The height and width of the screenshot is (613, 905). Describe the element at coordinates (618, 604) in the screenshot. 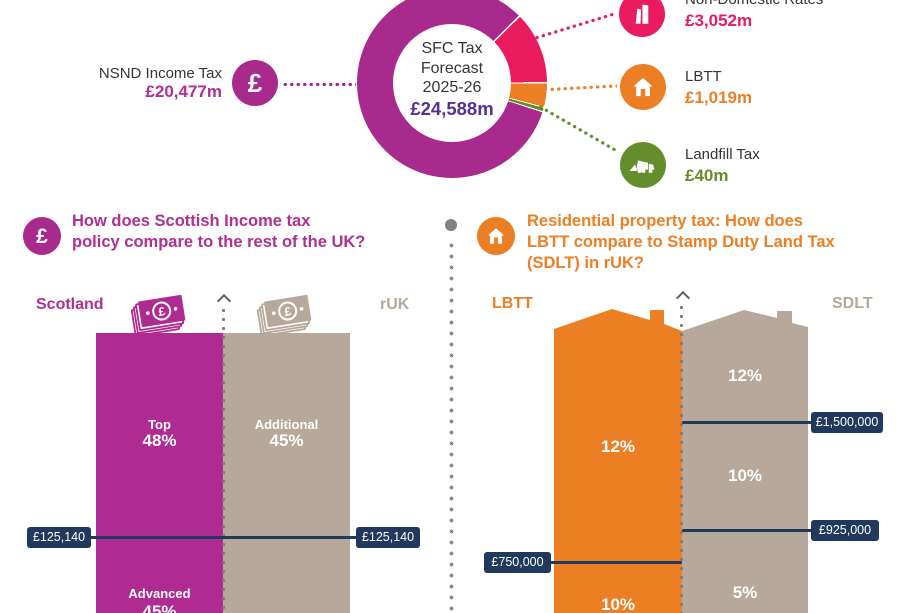

I see `lbtt-band2-rate: 10%` at that location.